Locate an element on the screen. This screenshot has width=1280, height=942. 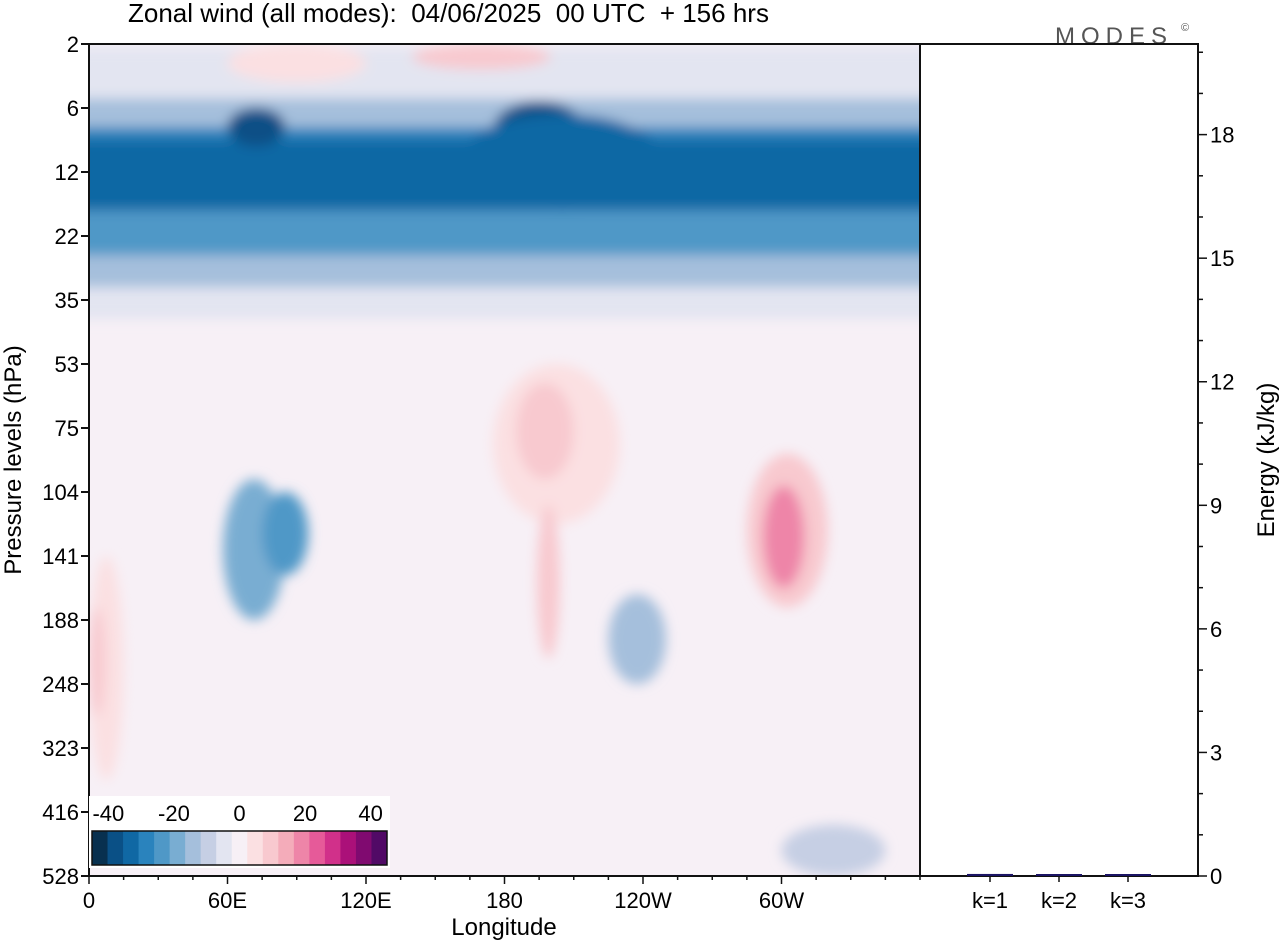
colorbar-tick-label: -40 is located at coordinates (108, 813).